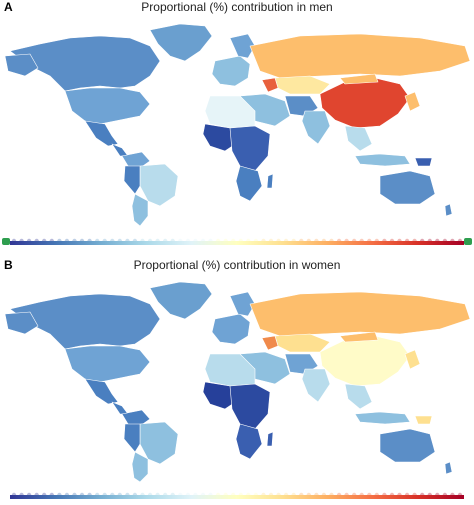 This screenshot has height=505, width=474. What do you see at coordinates (237, 497) in the screenshot?
I see `legend-gradient-women` at bounding box center [237, 497].